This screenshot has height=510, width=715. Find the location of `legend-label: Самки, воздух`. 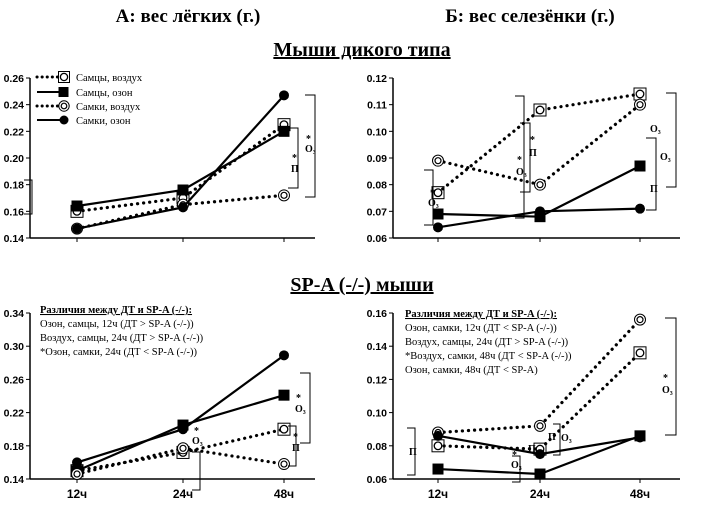

legend-label: Самки, воздух is located at coordinates (108, 107).